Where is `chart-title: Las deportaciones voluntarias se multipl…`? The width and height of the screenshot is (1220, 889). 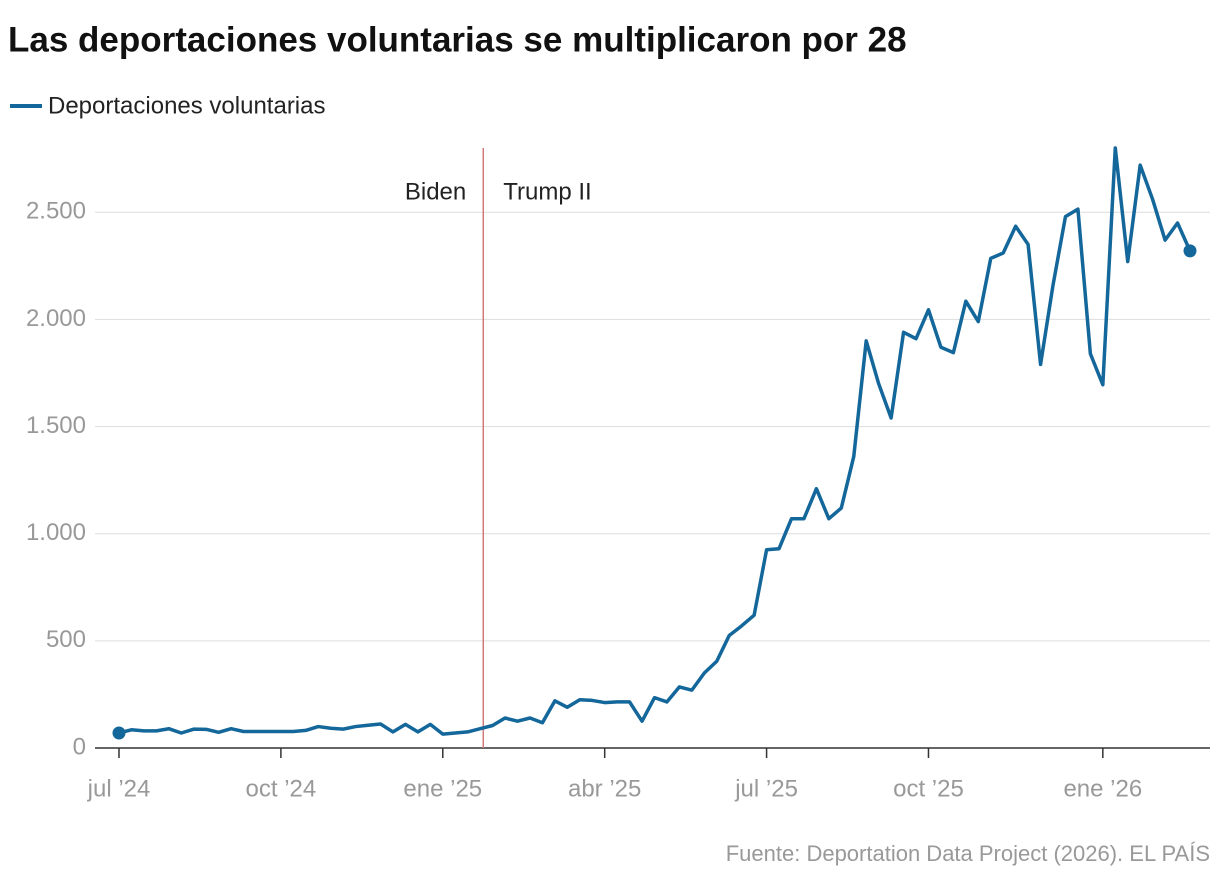 chart-title: Las deportaciones voluntarias se multipl… is located at coordinates (457, 39).